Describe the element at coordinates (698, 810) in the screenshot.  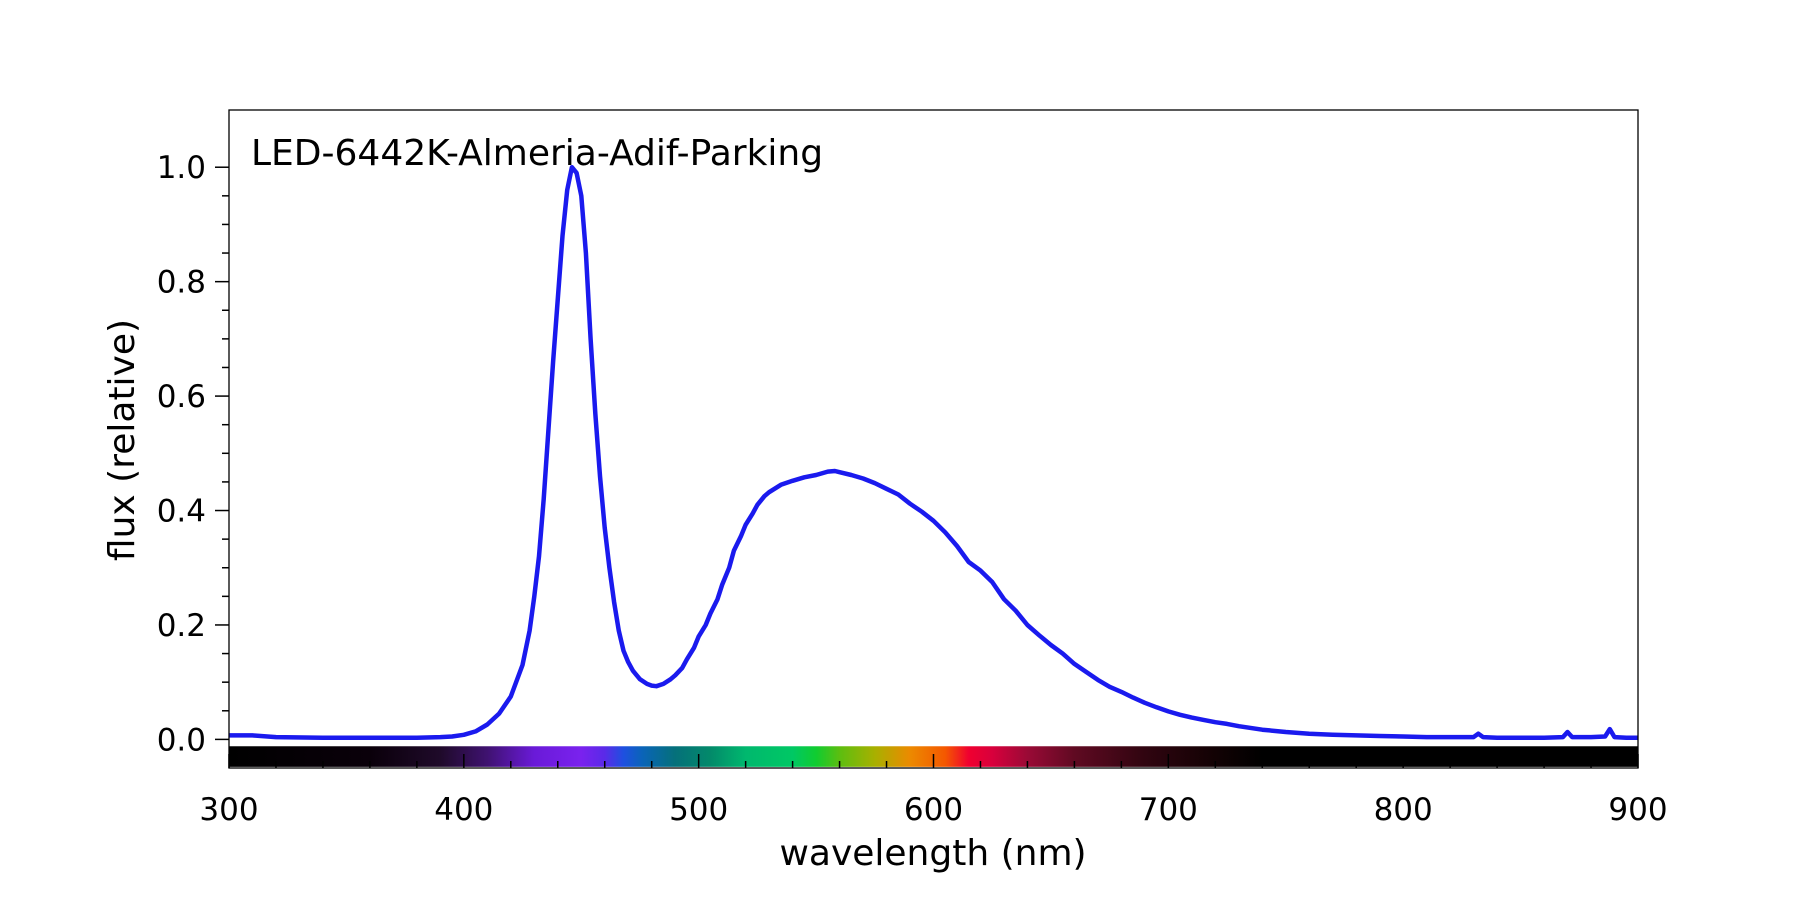
I see `x-tick-label: 500` at that location.